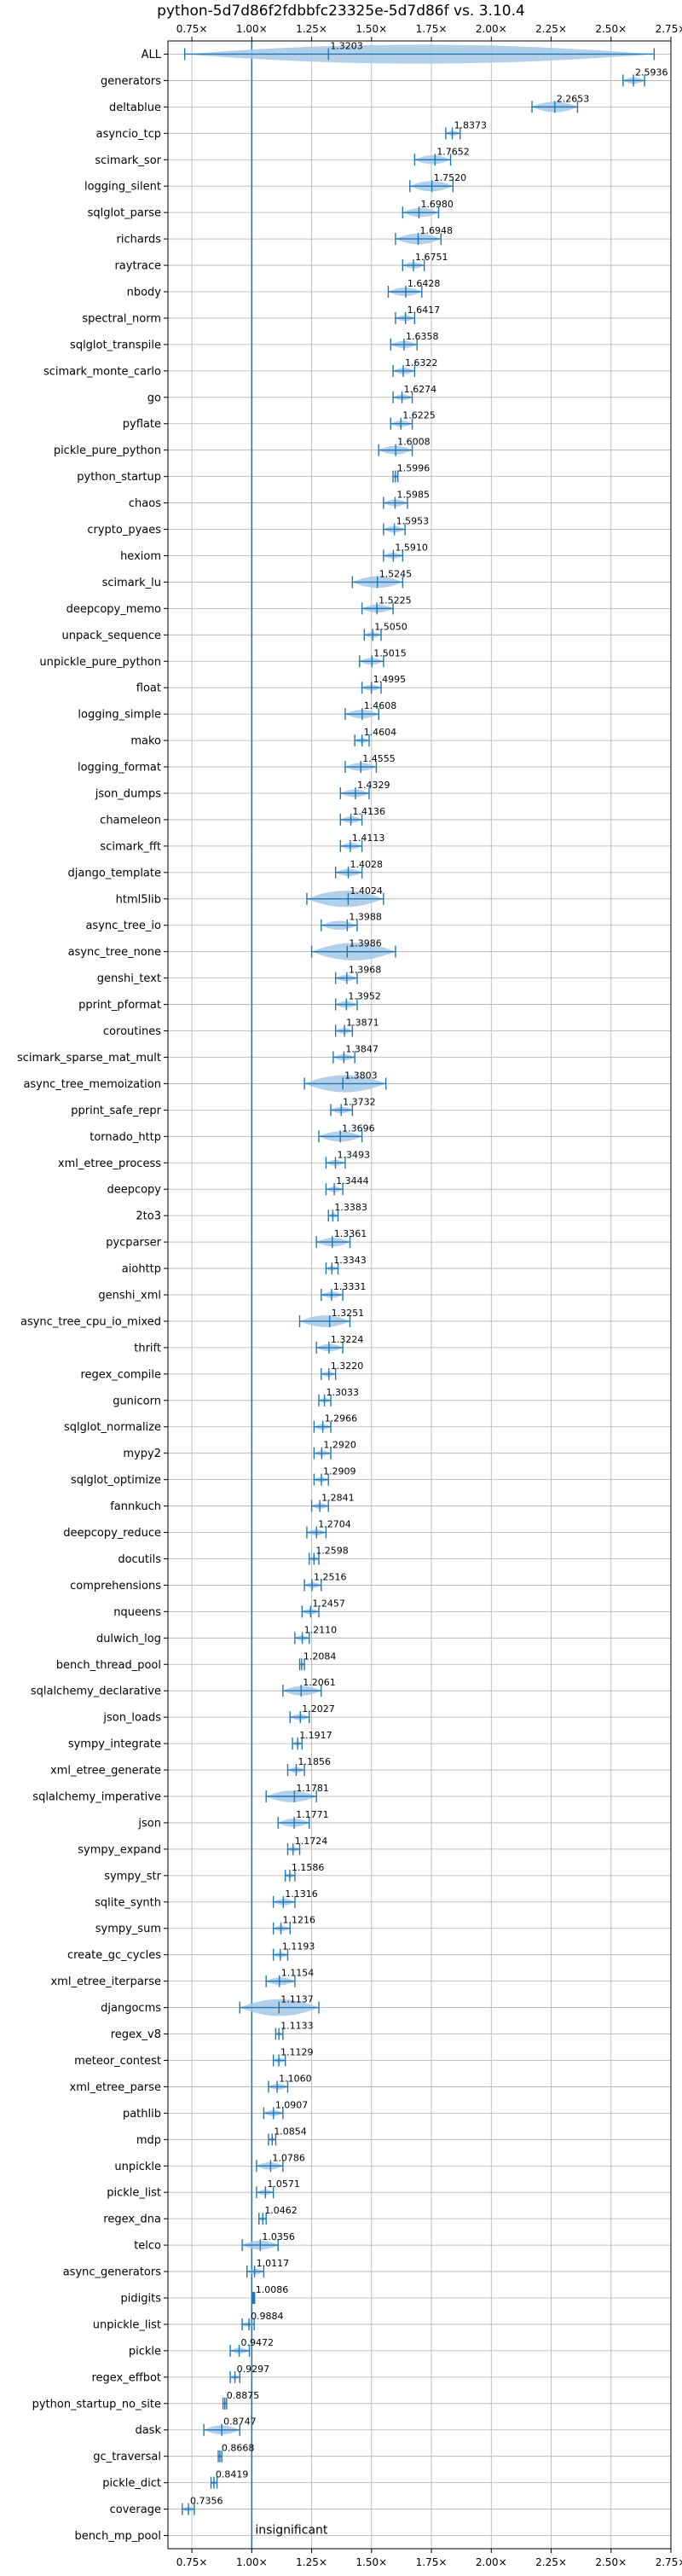  What do you see at coordinates (149, 688) in the screenshot?
I see `benchmark-label: float` at bounding box center [149, 688].